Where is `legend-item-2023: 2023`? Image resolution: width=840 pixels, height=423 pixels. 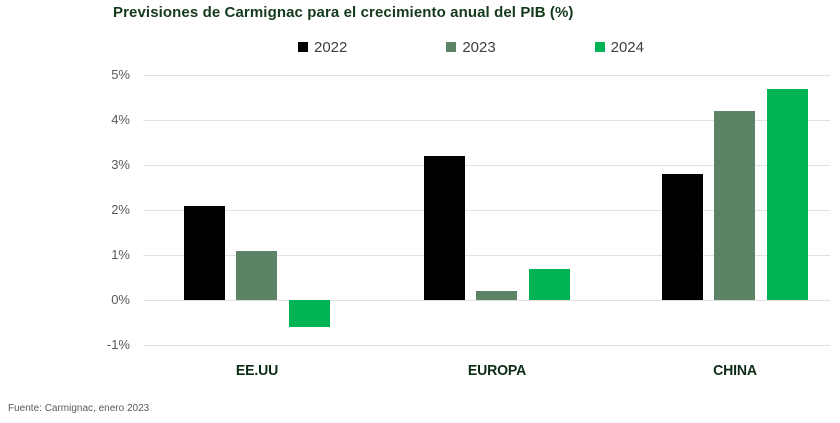
legend-item-2023: 2023 is located at coordinates (471, 47).